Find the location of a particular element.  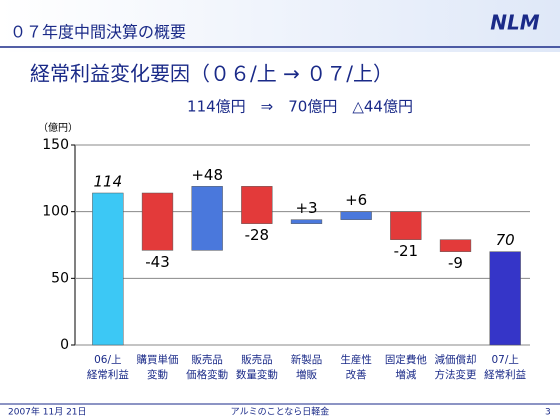

value-label: 70 is located at coordinates (505, 240).